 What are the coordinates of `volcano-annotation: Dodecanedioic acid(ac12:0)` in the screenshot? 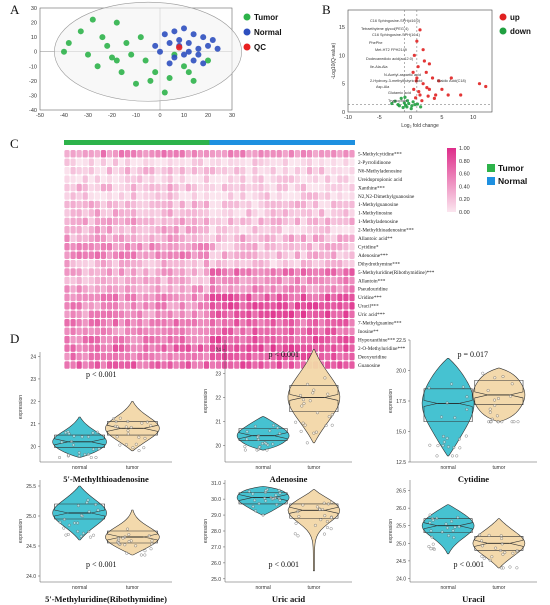 It's located at (390, 59).